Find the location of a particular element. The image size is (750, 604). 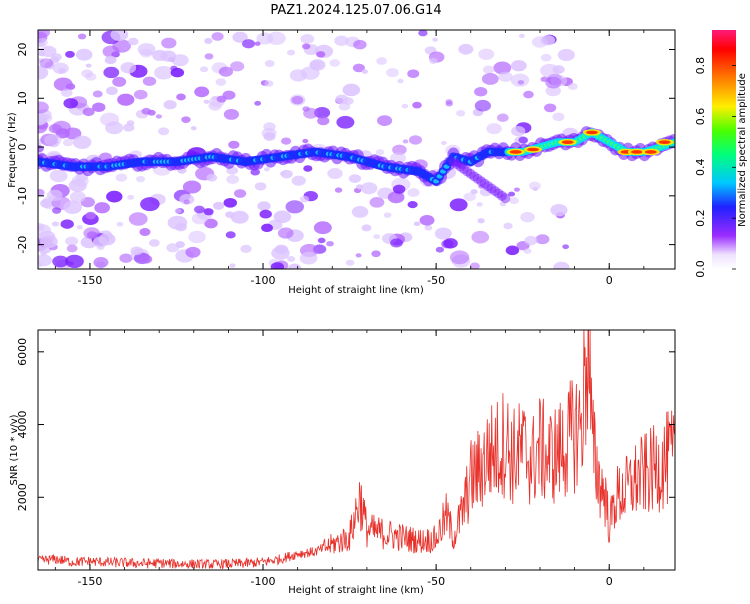

spectrogram-x-tick-label: -150 is located at coordinates (89, 280).